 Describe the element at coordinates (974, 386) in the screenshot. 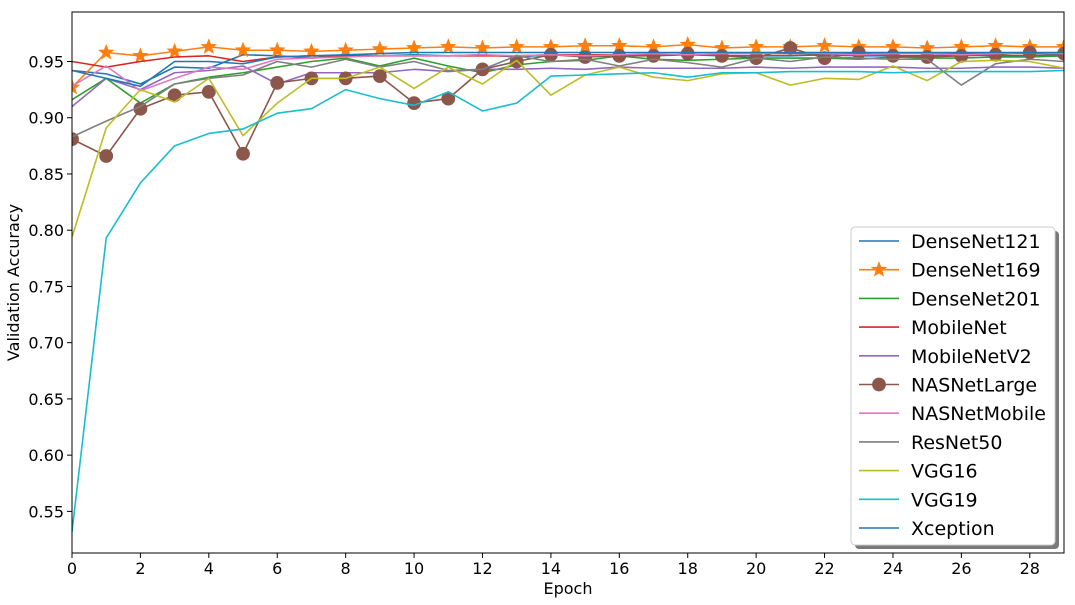

I see `legend-label: NASNetLarge` at that location.